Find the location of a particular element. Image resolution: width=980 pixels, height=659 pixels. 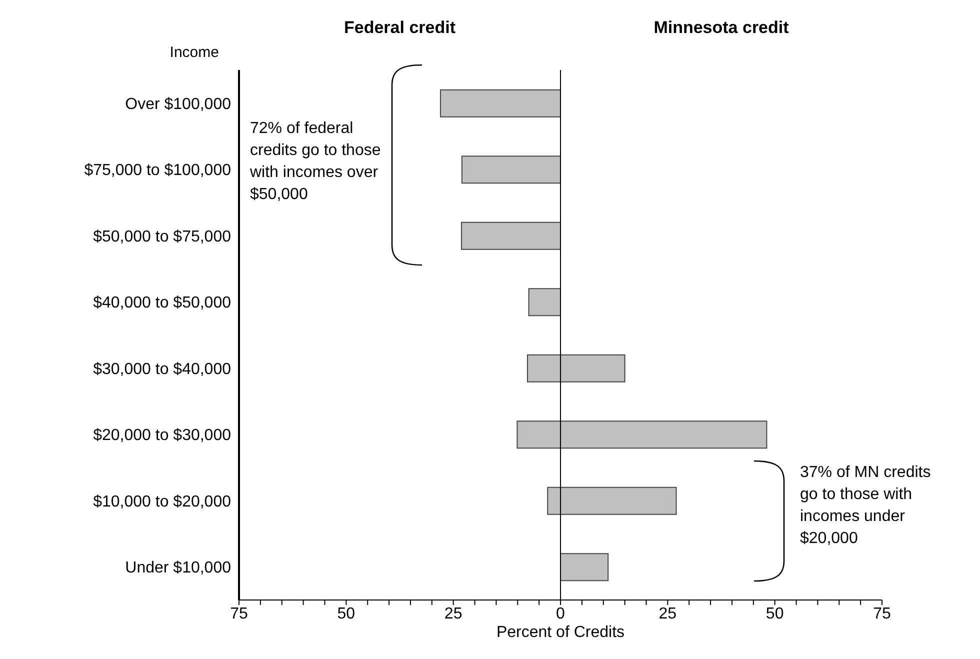

y-tick-label: $10,000 to $20,000 is located at coordinates (162, 501).